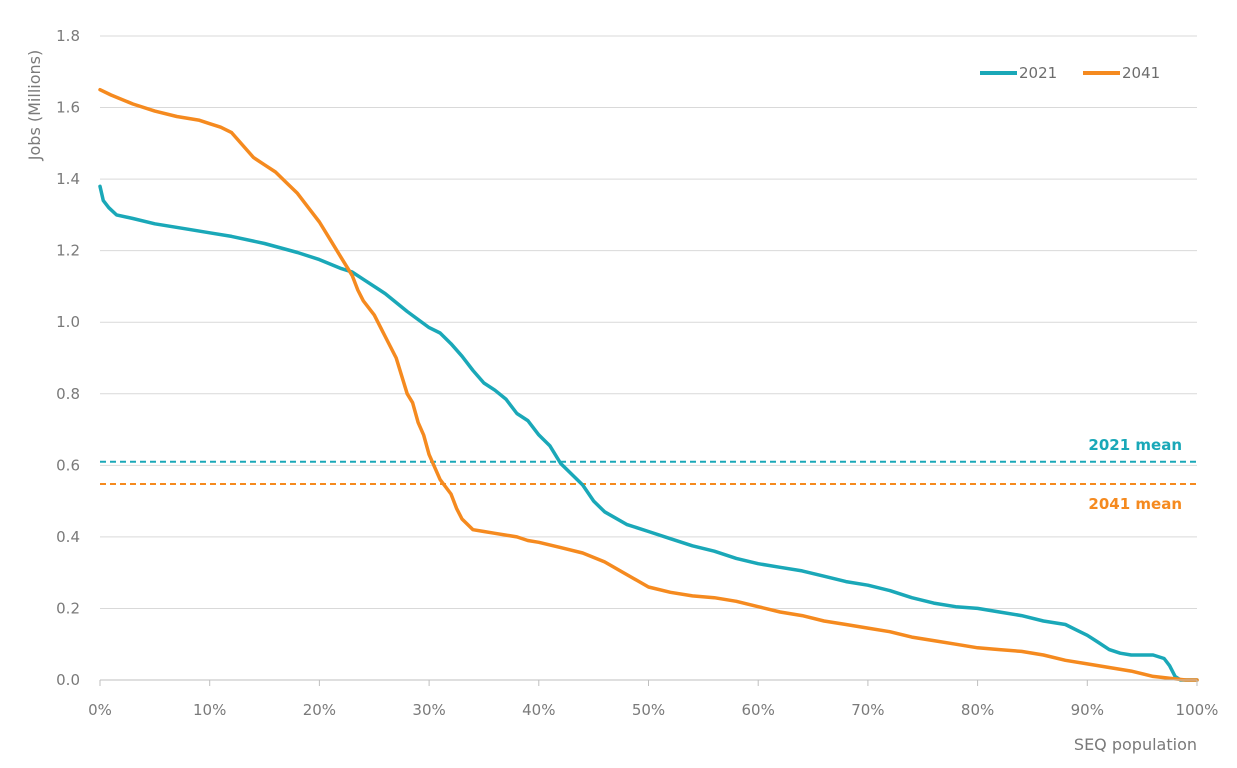 This screenshot has height=768, width=1237. Describe the element at coordinates (1141, 73) in the screenshot. I see `legend-label-2041: 2041` at that location.